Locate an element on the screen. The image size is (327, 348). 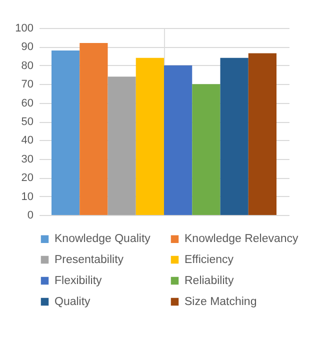
y-tick-label: 10 is located at coordinates (27, 196).